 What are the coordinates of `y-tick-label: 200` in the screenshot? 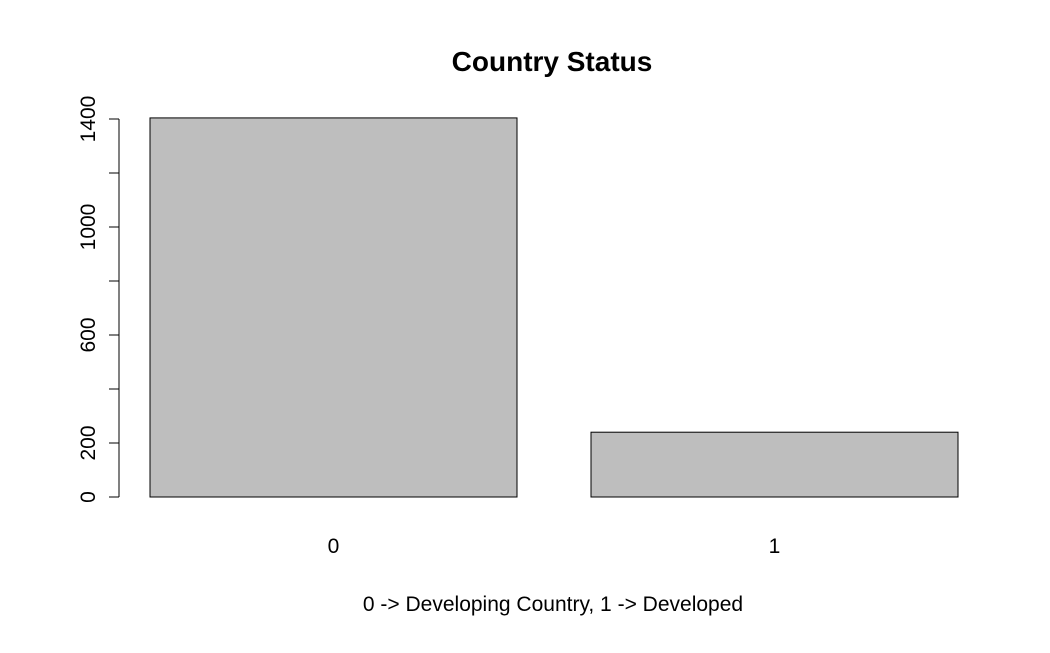 It's located at (88, 442).